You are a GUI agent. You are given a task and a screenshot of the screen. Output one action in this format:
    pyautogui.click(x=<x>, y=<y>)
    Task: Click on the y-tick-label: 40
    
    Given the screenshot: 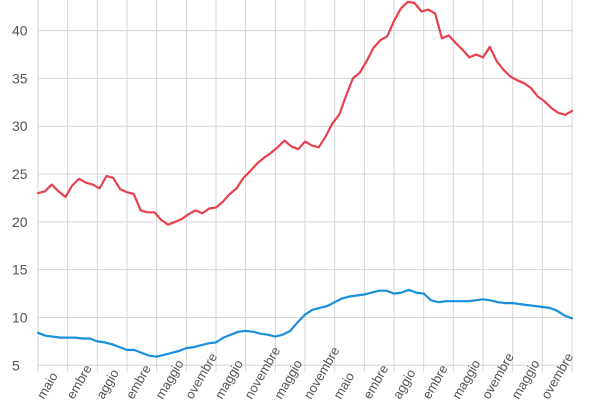 What is the action you would take?
    pyautogui.click(x=20, y=31)
    